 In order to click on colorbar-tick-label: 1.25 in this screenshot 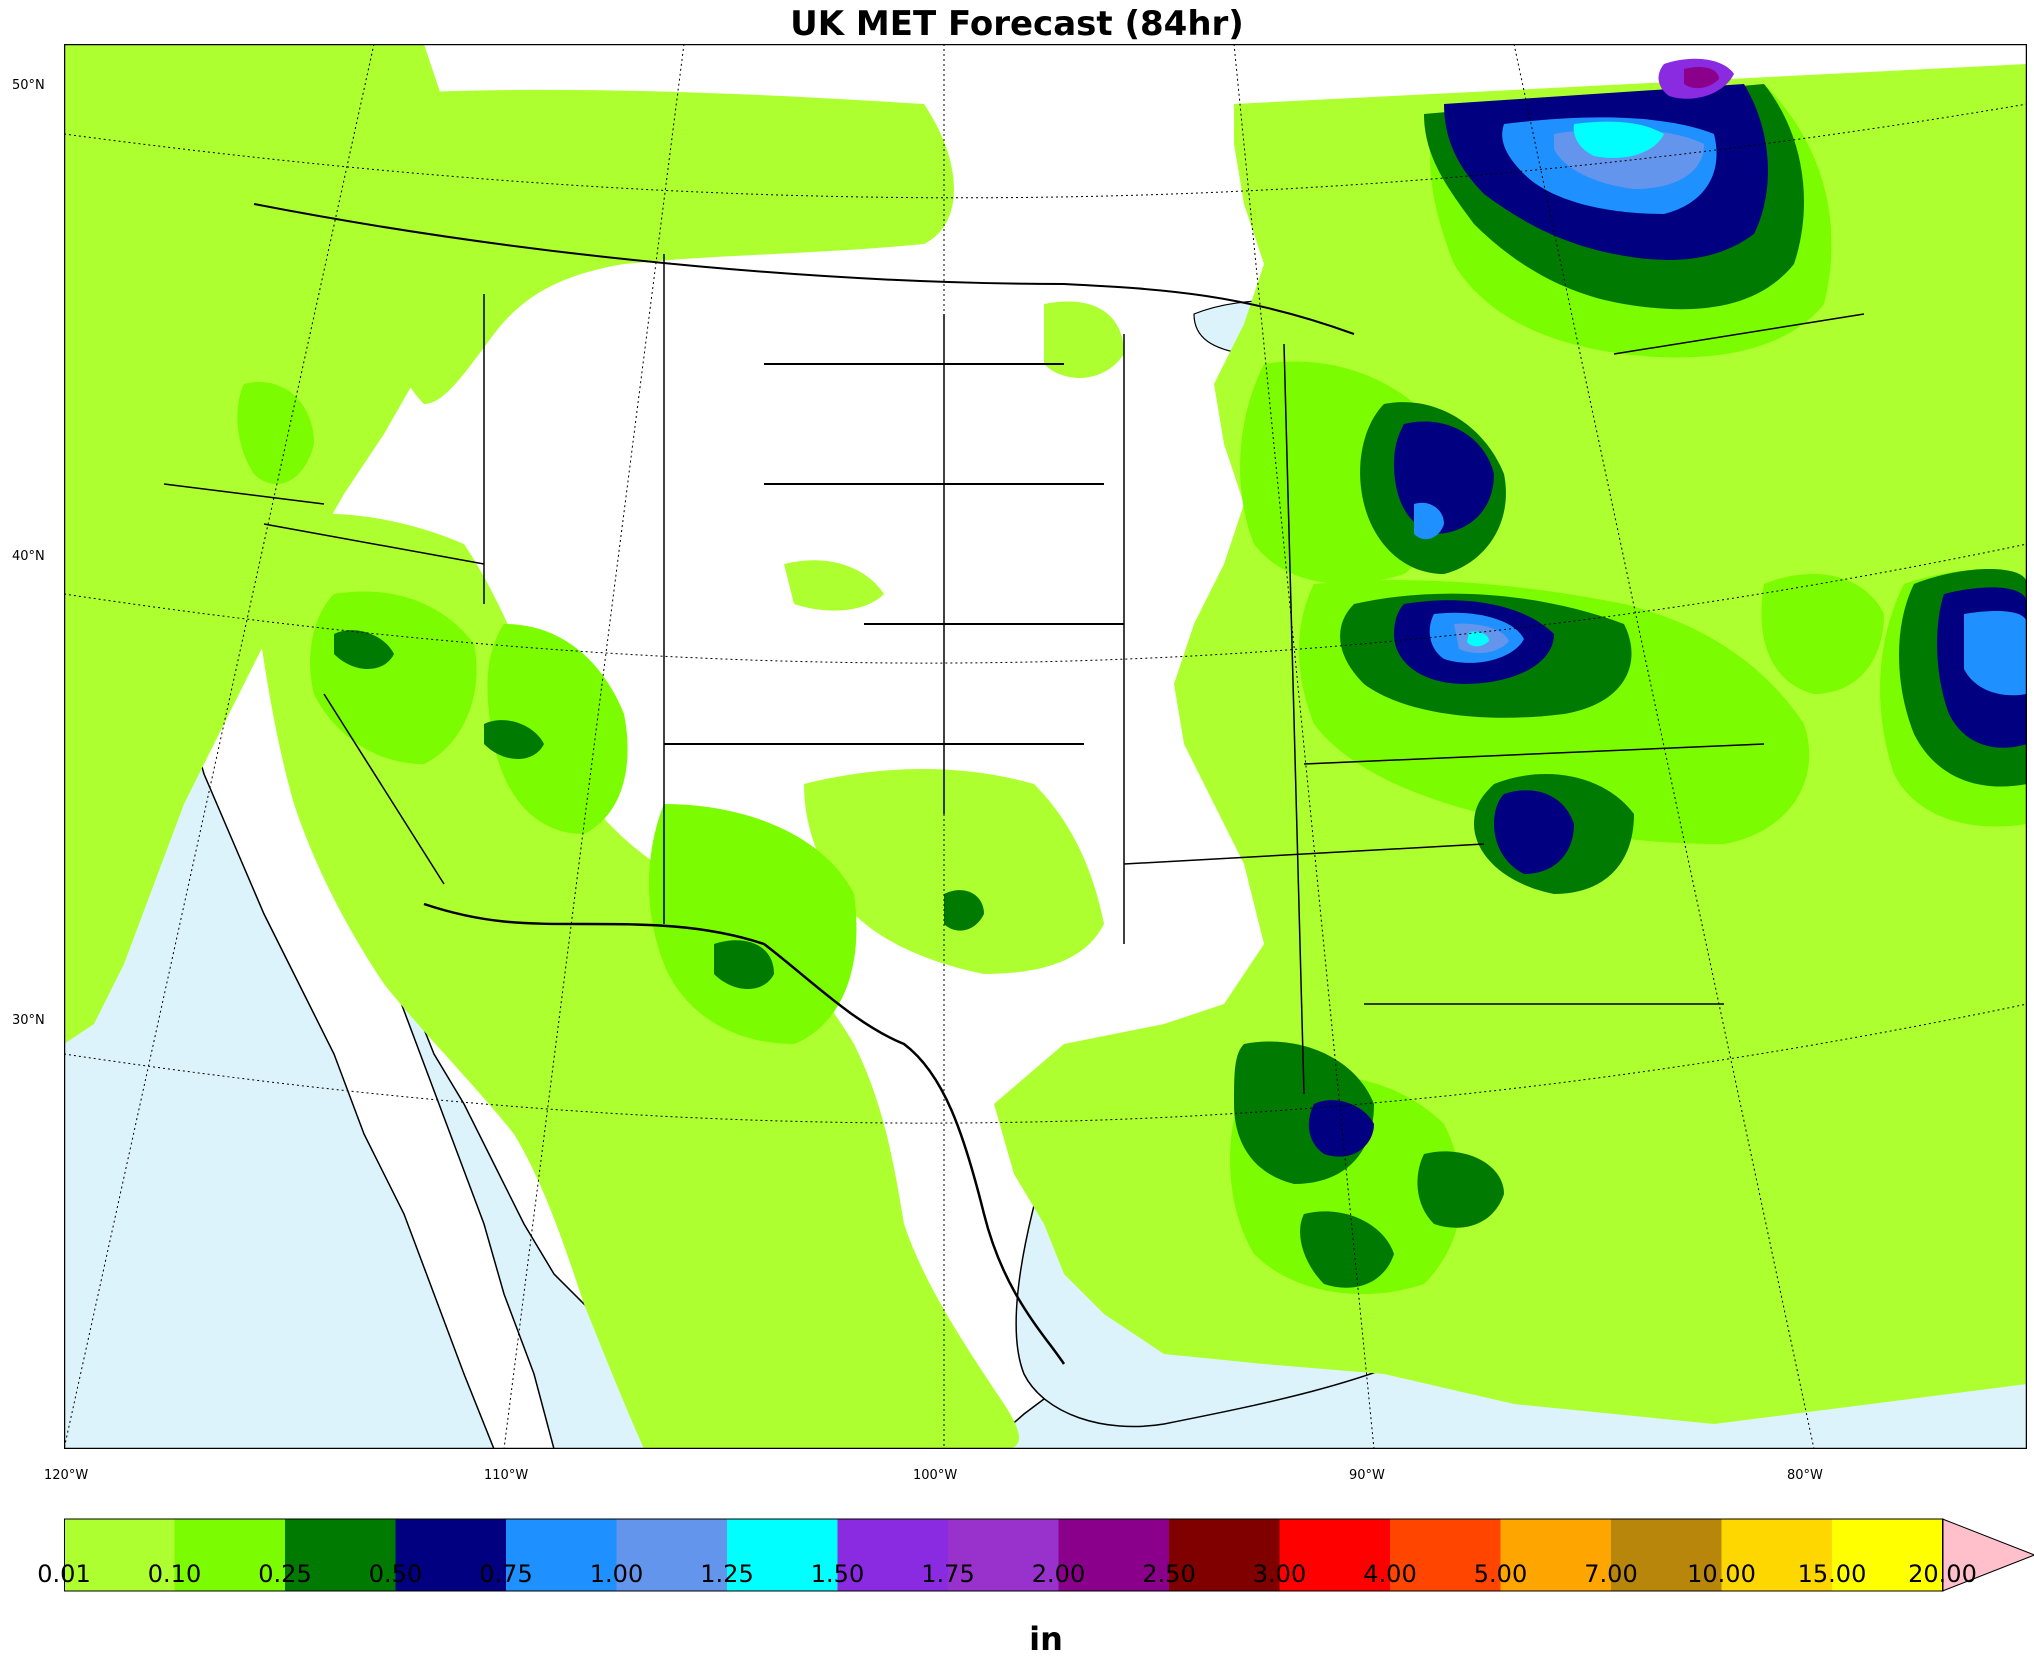, I will do `click(727, 1574)`.